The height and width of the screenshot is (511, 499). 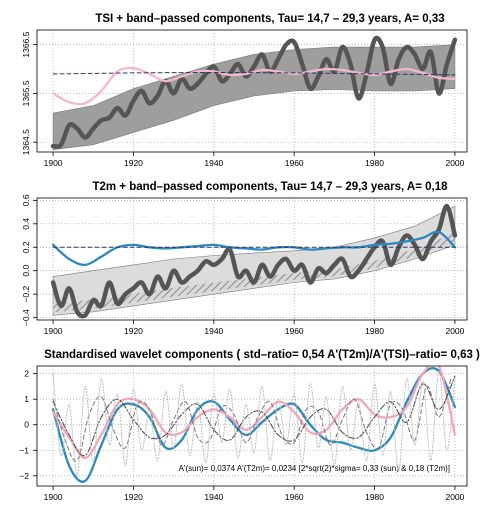 What do you see at coordinates (24, 450) in the screenshot?
I see `y-tick-label: −1` at bounding box center [24, 450].